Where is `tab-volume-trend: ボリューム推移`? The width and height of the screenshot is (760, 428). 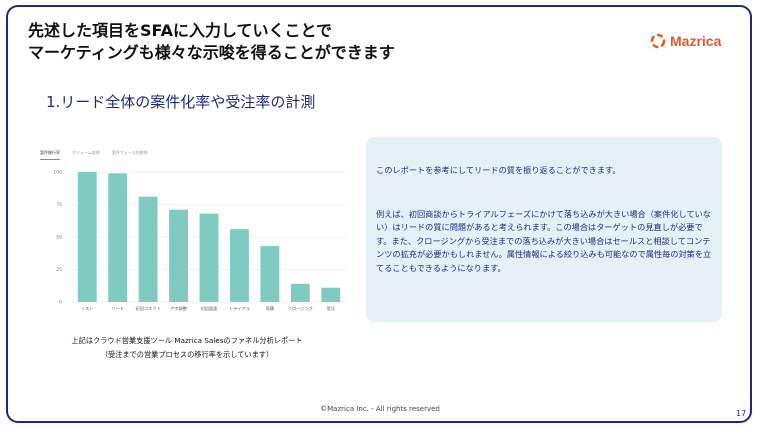 tab-volume-trend: ボリューム推移 is located at coordinates (86, 152).